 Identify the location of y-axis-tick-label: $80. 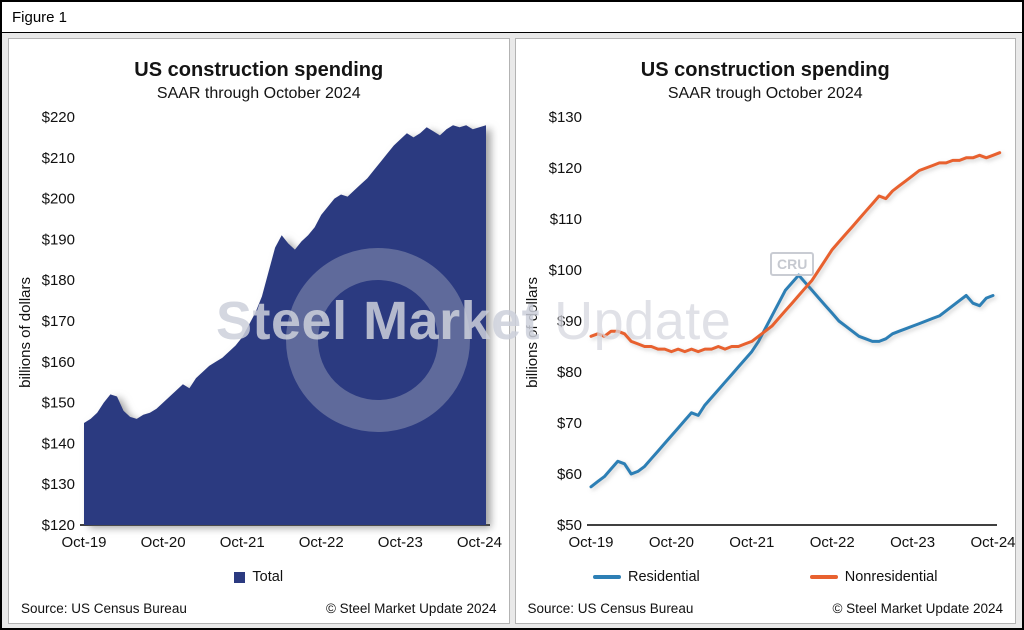
(569, 372).